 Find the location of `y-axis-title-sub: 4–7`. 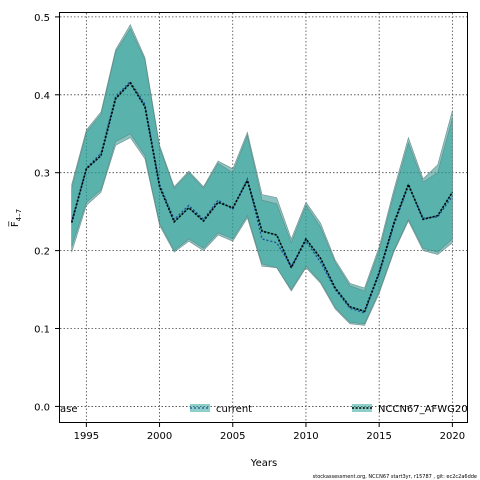

y-axis-title-sub: 4–7 is located at coordinates (19, 215).